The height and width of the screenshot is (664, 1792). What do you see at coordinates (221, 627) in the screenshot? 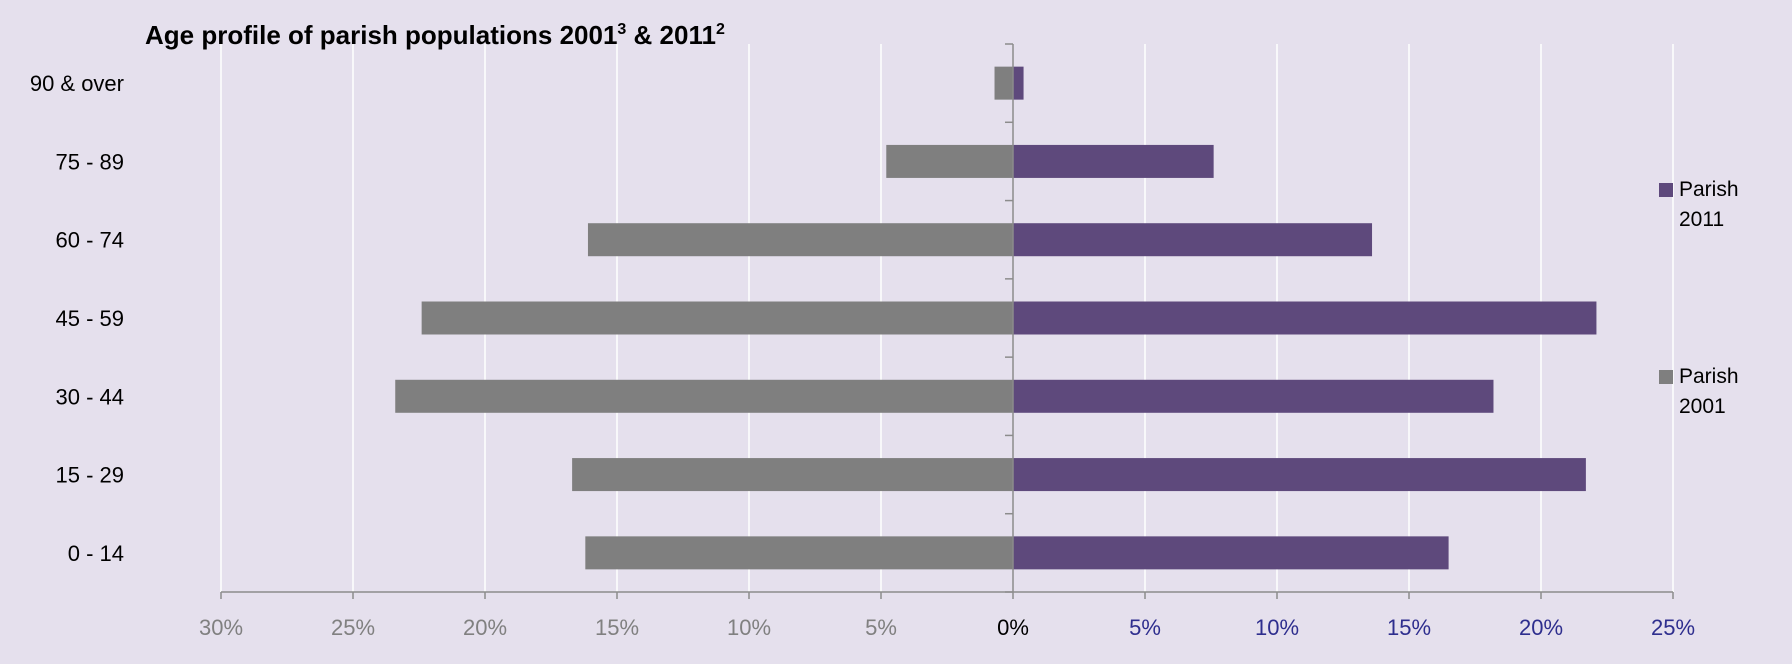
I see `x-tick-label: 30%` at bounding box center [221, 627].